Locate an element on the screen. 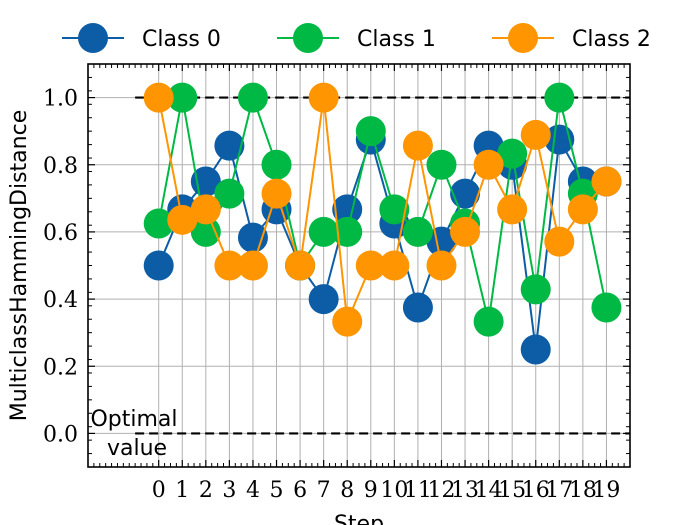 This screenshot has width=700, height=525. x-tick-label: 19 is located at coordinates (606, 490).